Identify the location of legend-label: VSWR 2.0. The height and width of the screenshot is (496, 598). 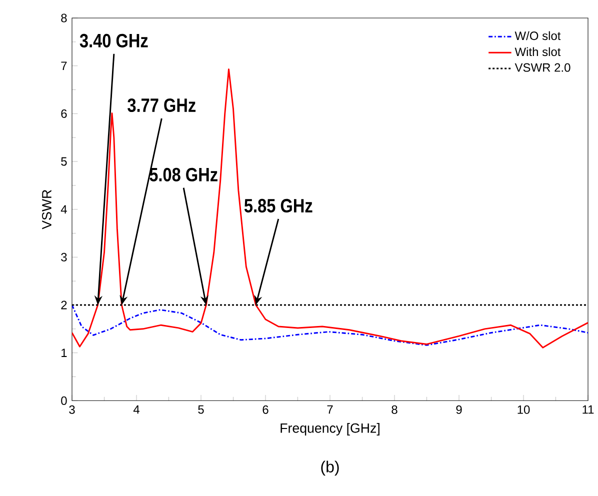
(542, 67).